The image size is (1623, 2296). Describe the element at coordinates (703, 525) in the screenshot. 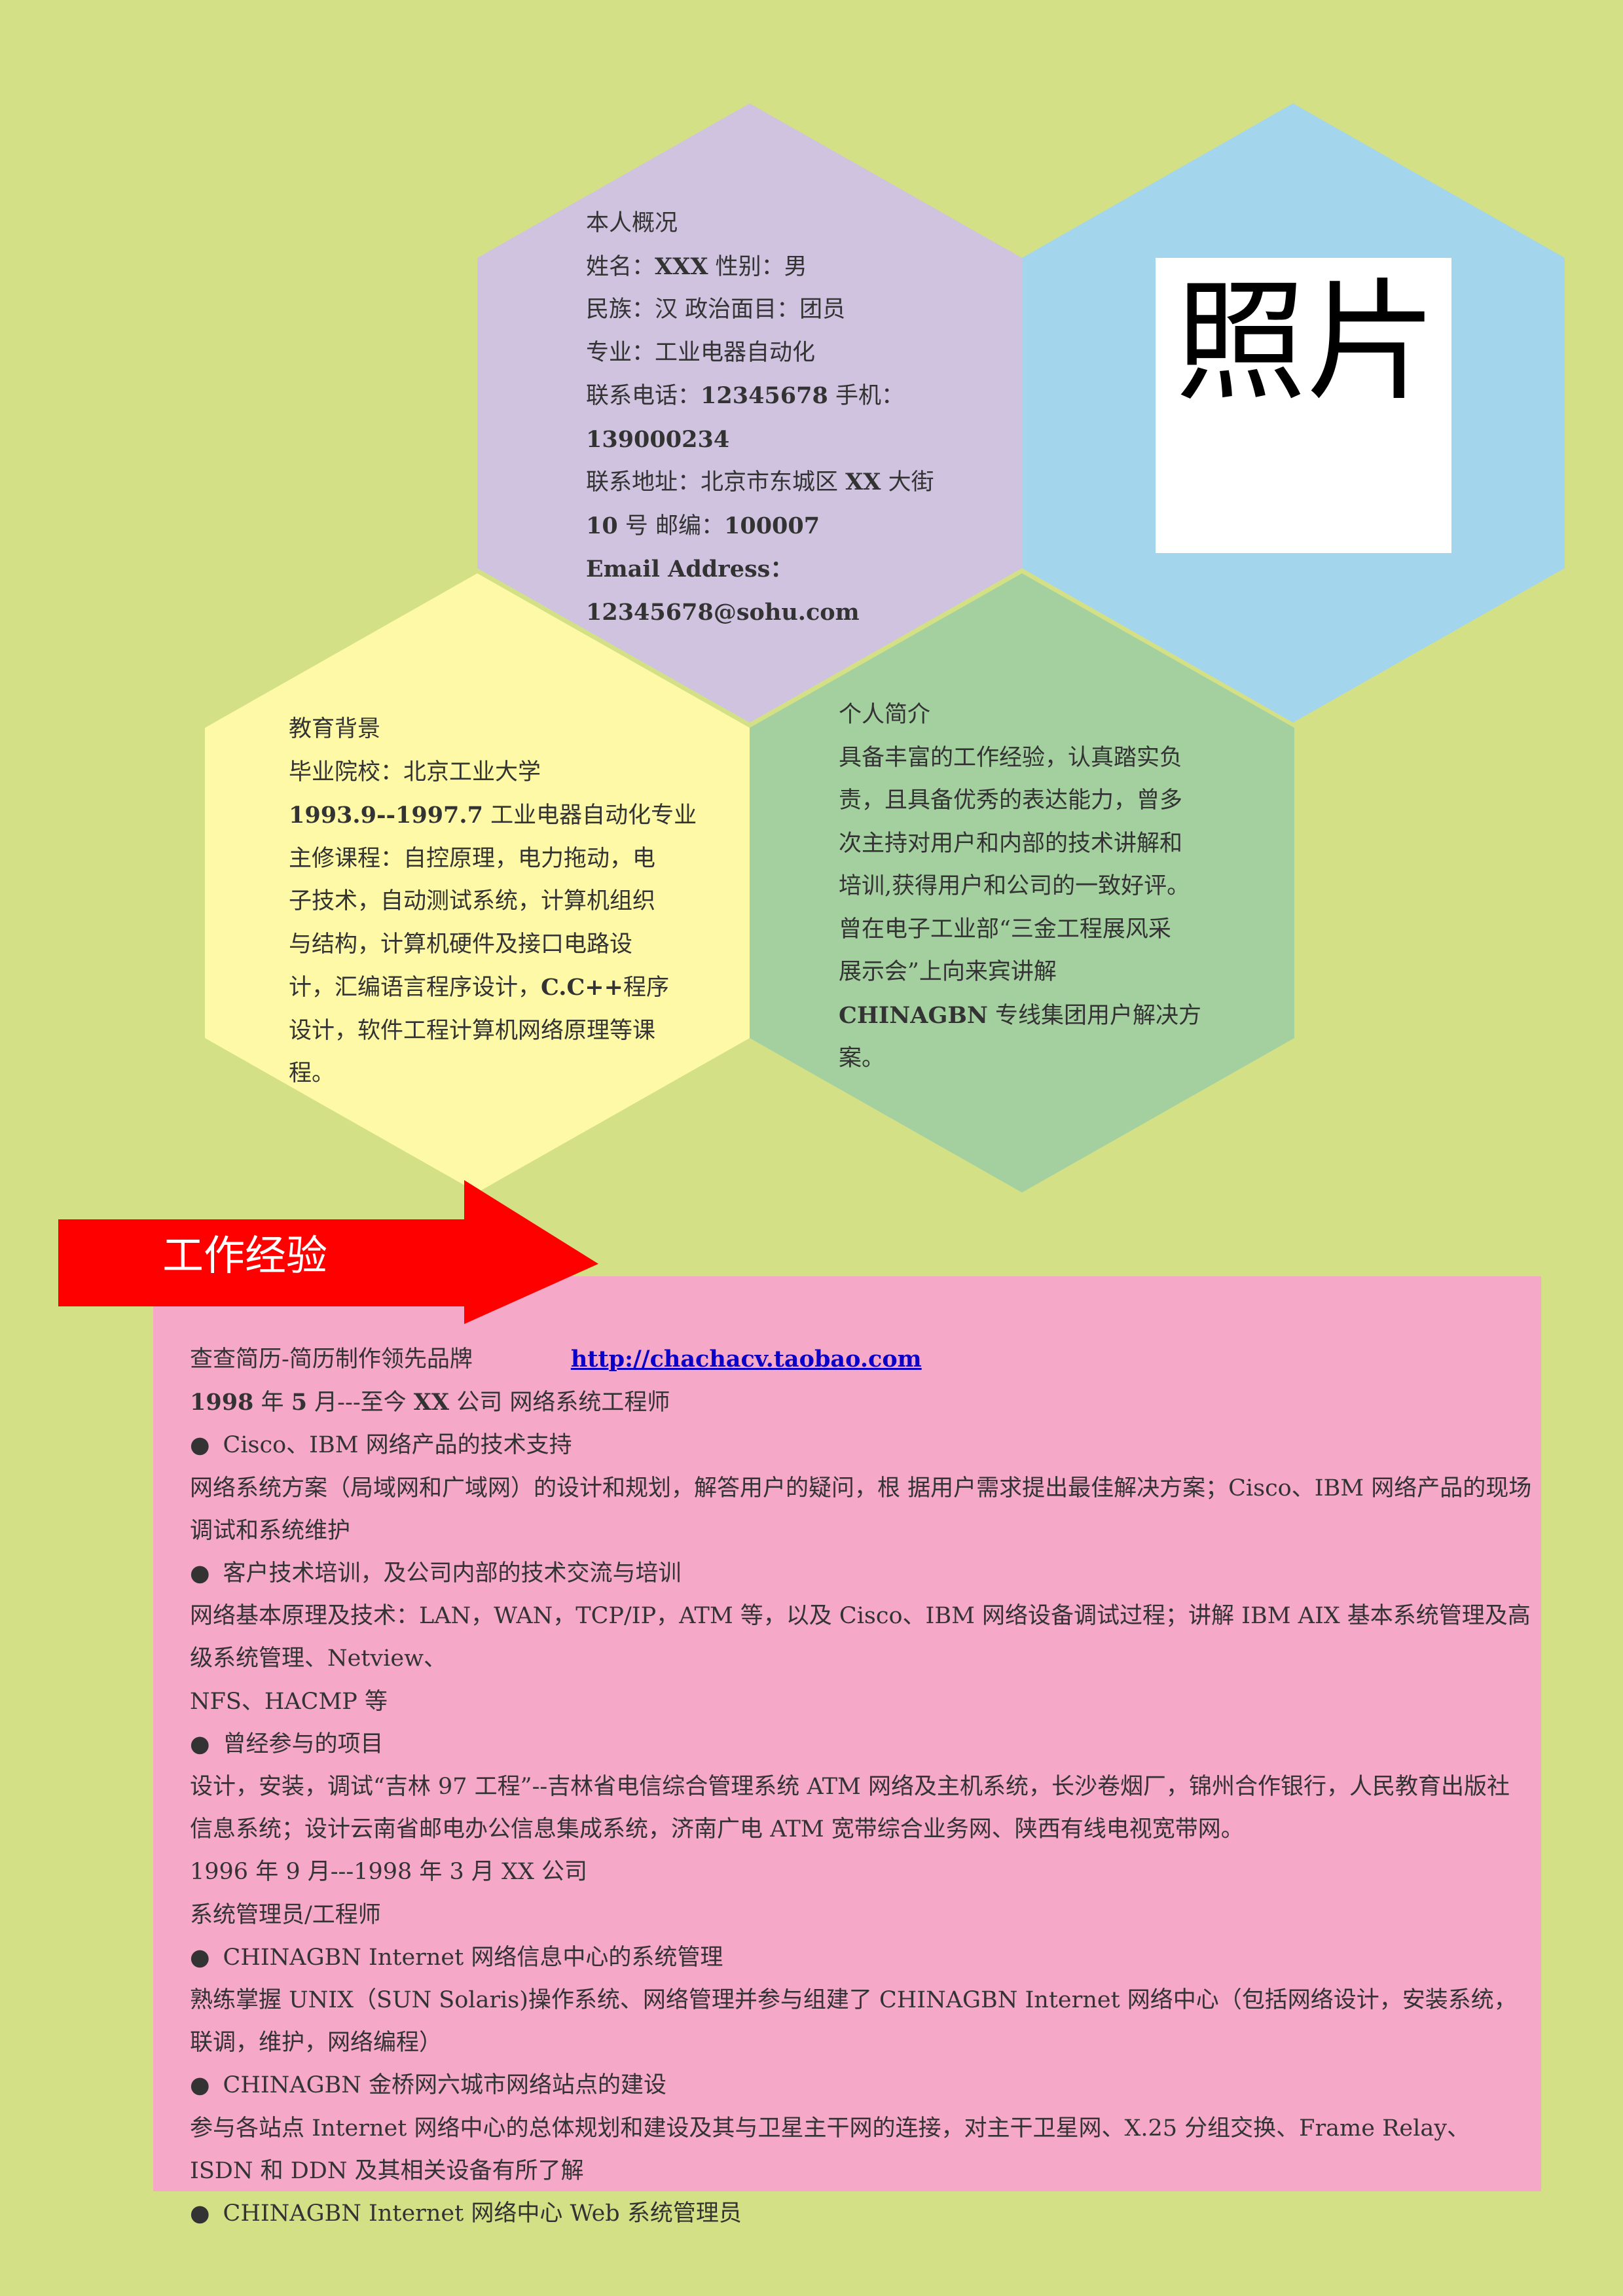

I see `profile-address-2: 10 号 邮编：100007` at that location.